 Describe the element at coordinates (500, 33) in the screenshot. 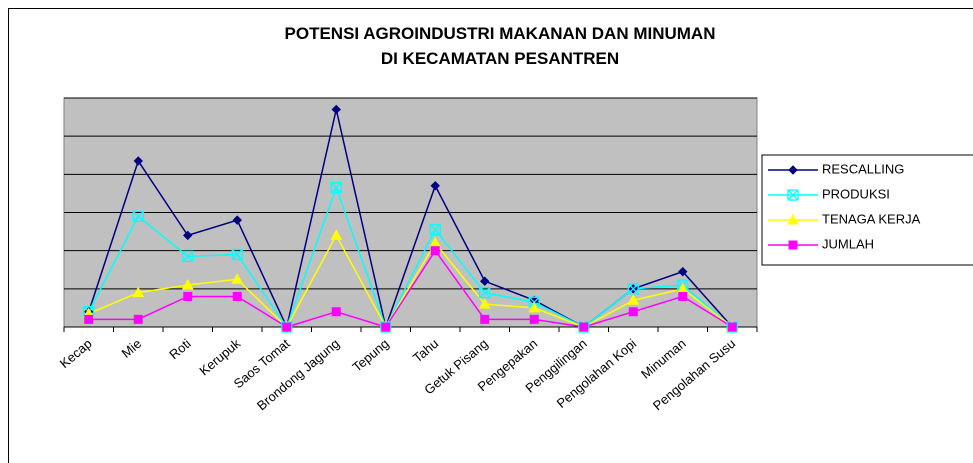

I see `chart-title: POTENSI AGROINDUSTRI MAKANAN DAN MINUMAN` at that location.